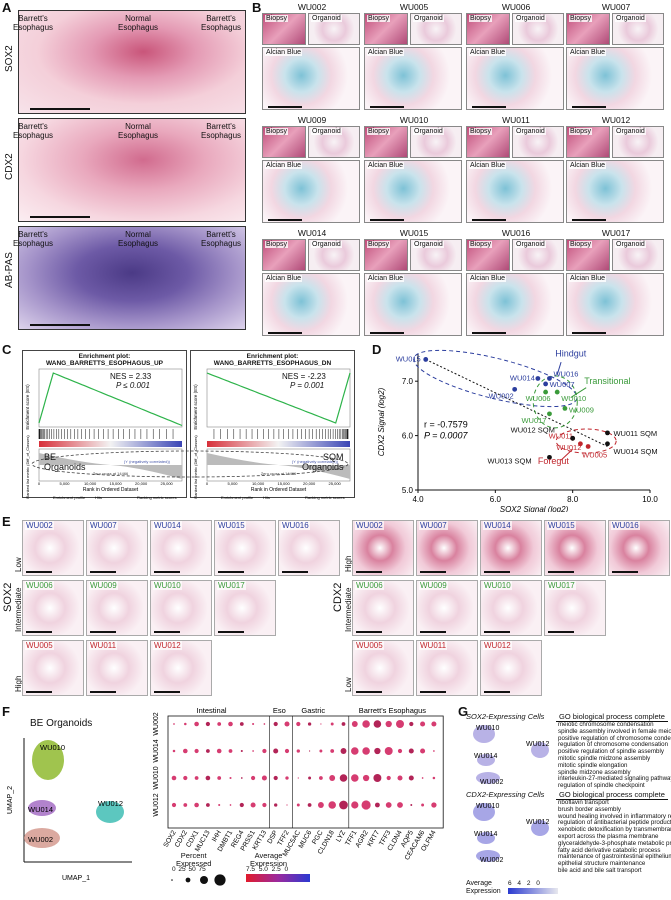 The image size is (671, 900). What do you see at coordinates (554, 461) in the screenshot?
I see `foregut-label: Foregut` at bounding box center [554, 461].